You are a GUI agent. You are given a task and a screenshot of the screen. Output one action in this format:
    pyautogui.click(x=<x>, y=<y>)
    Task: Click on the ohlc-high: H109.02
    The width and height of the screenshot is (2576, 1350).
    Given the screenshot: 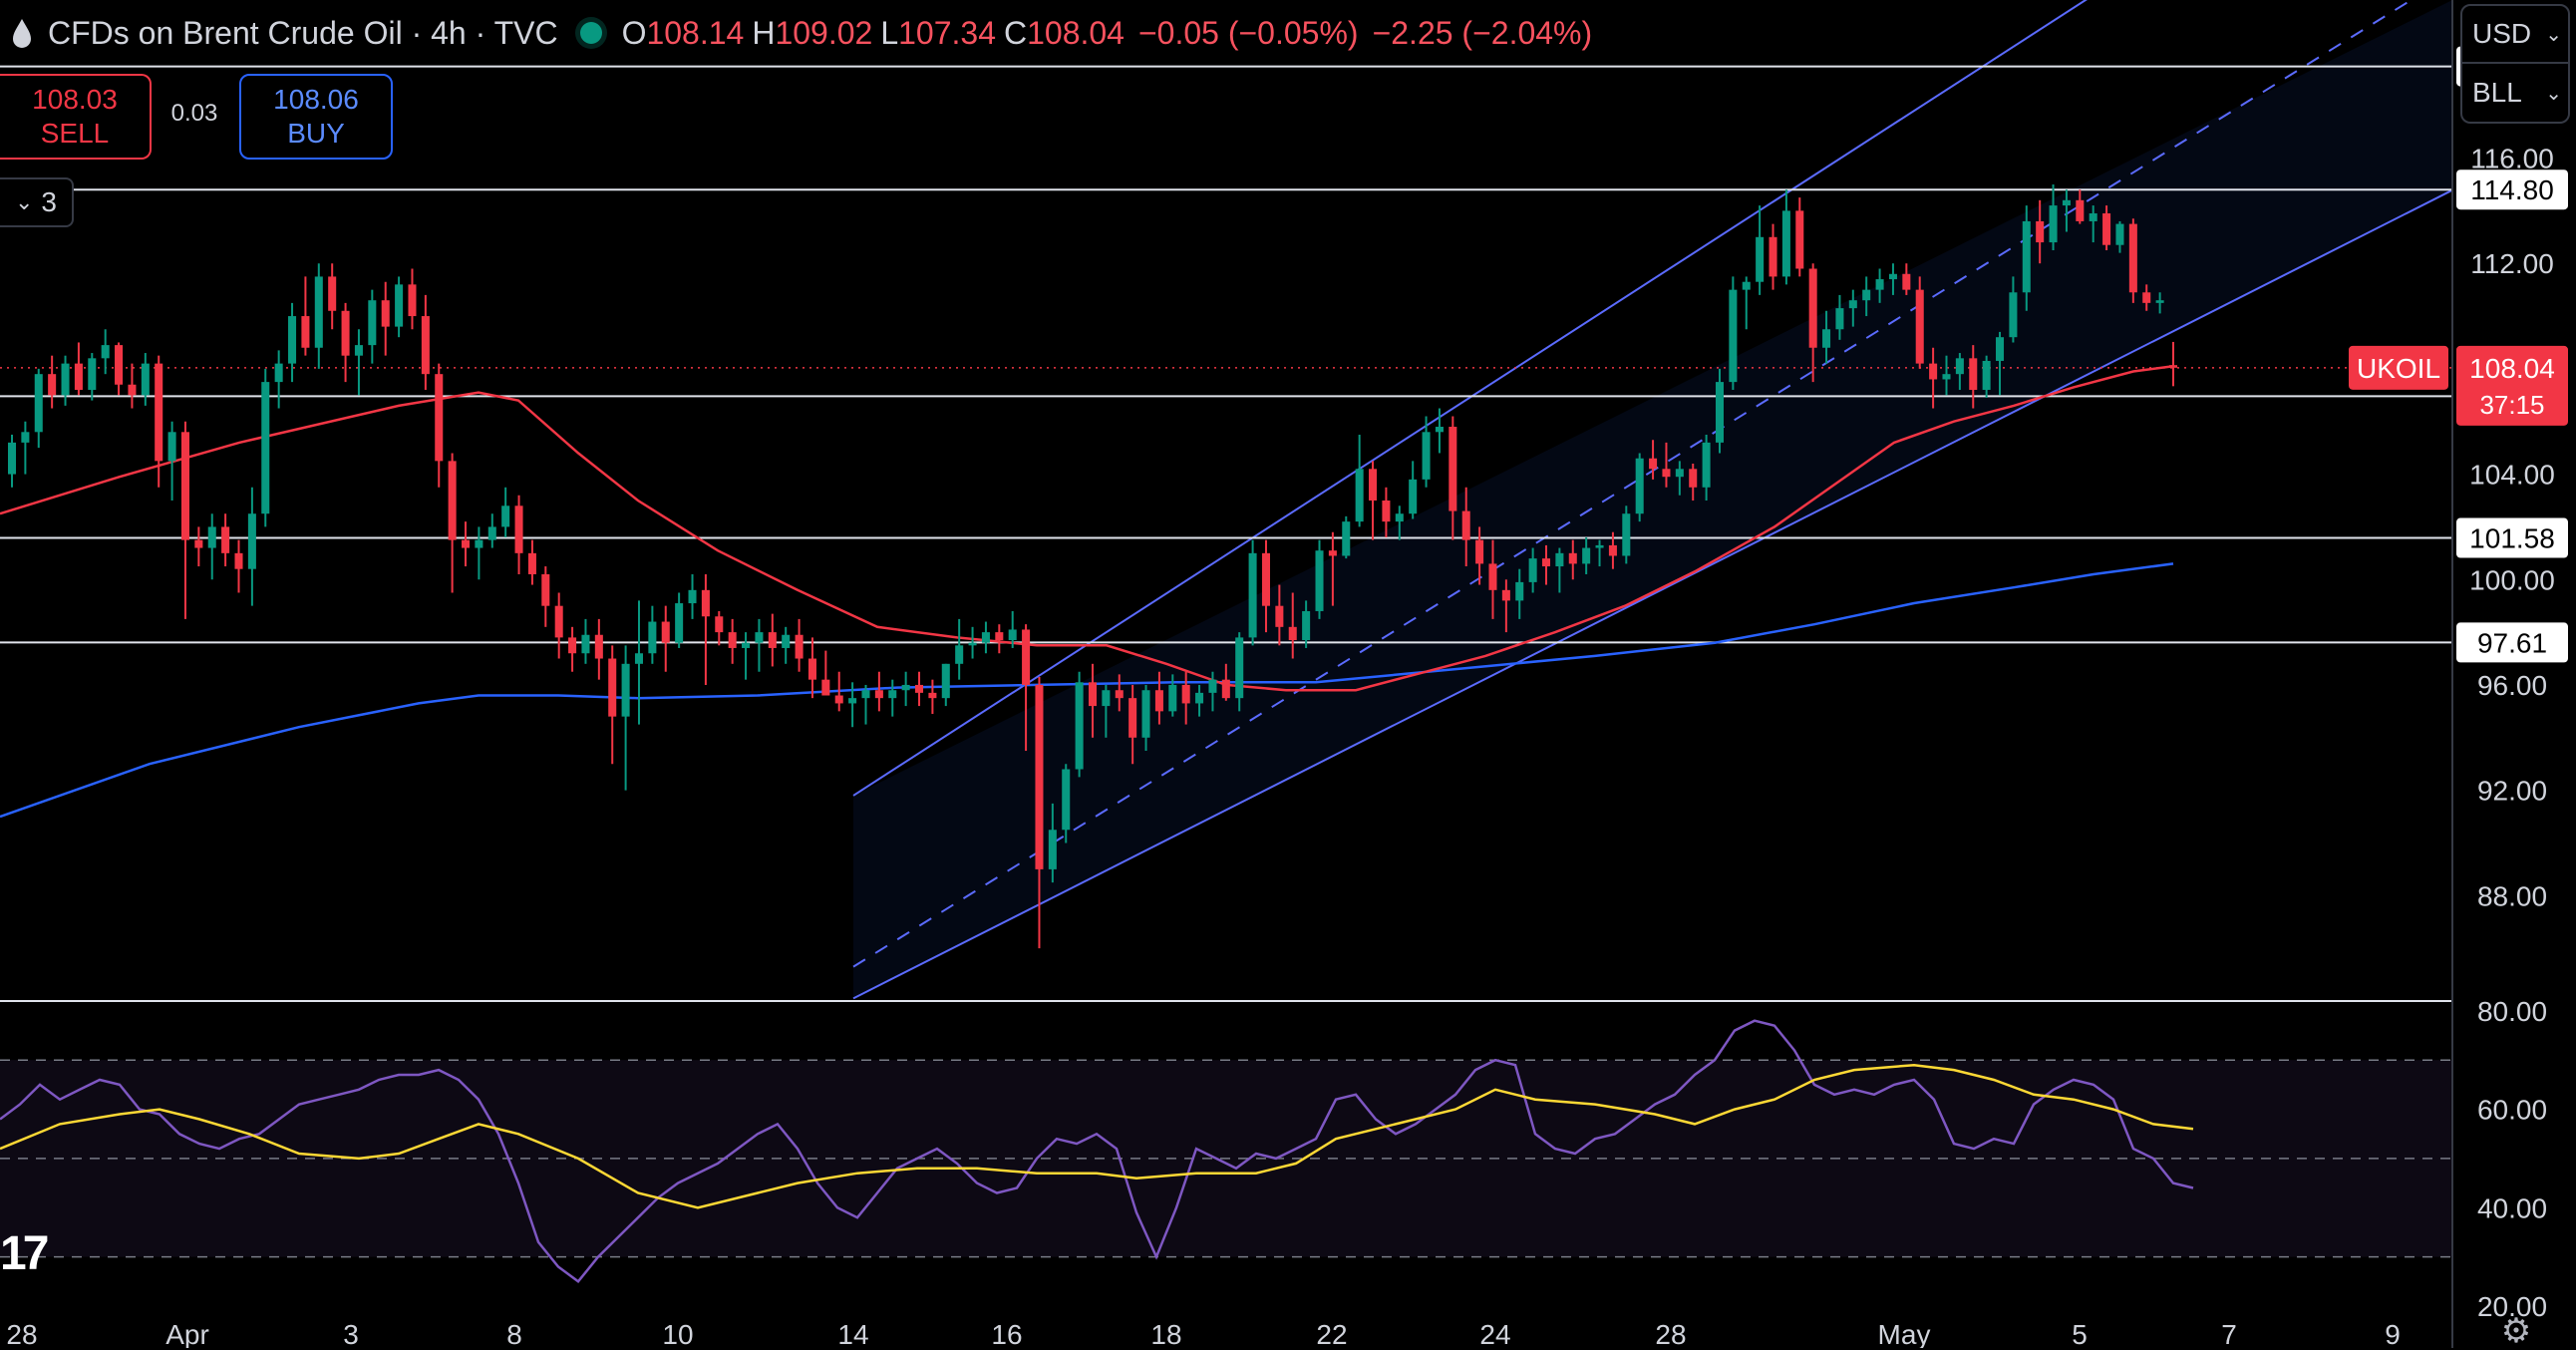 What is the action you would take?
    pyautogui.click(x=812, y=33)
    